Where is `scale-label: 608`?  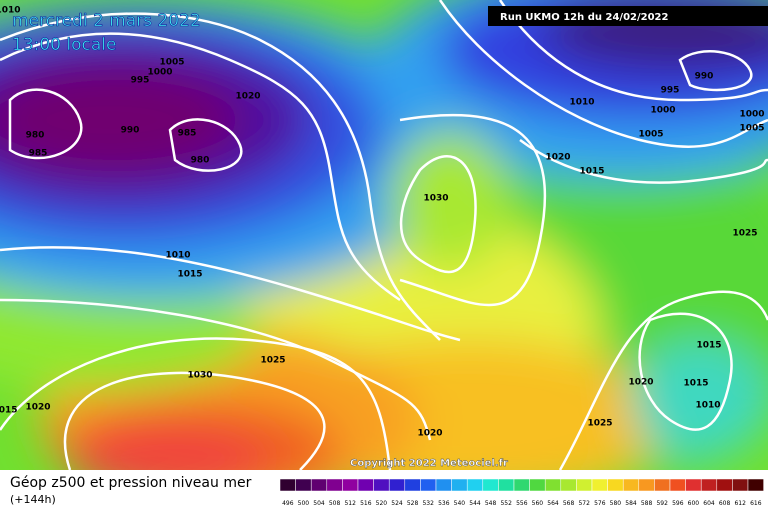 scale-label: 608 is located at coordinates (725, 503).